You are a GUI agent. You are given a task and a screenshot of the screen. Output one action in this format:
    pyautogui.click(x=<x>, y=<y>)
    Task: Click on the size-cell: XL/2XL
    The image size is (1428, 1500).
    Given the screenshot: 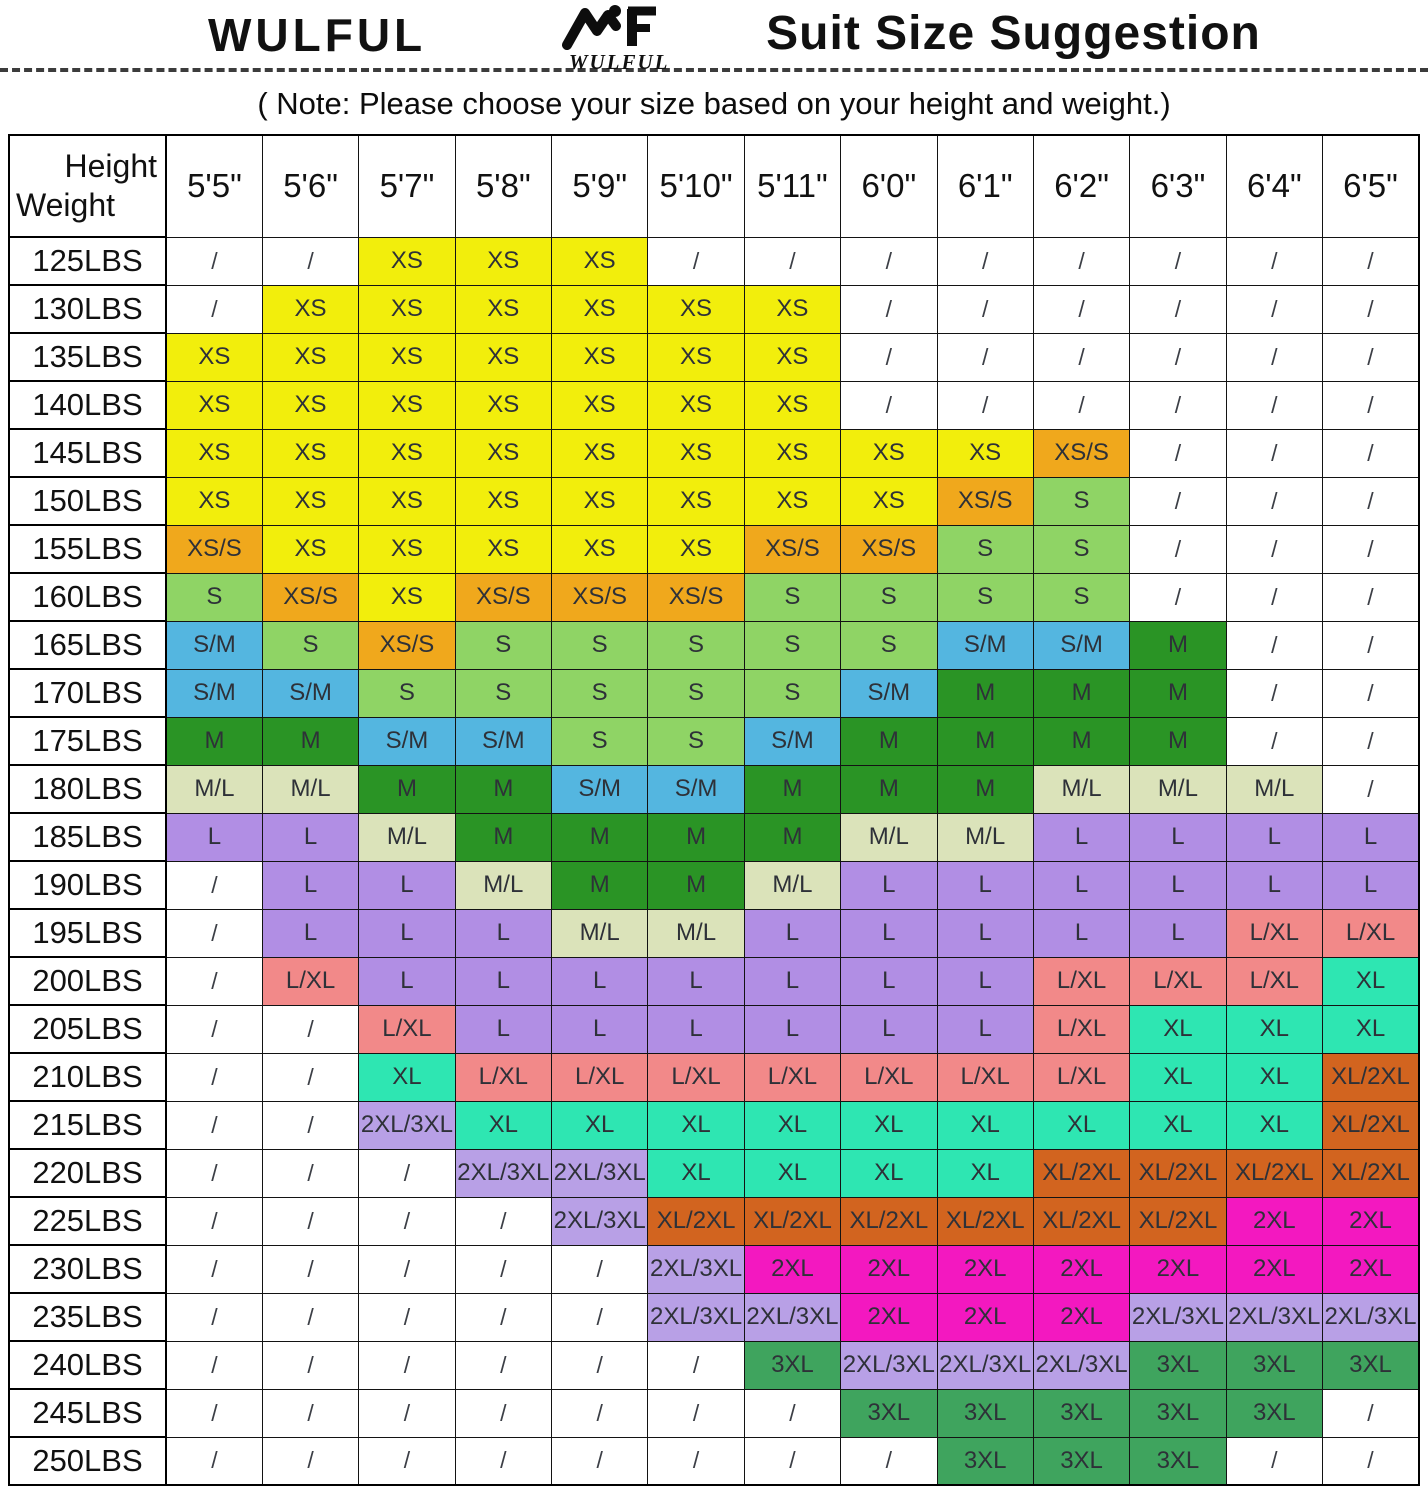 What is the action you would take?
    pyautogui.click(x=1371, y=1125)
    